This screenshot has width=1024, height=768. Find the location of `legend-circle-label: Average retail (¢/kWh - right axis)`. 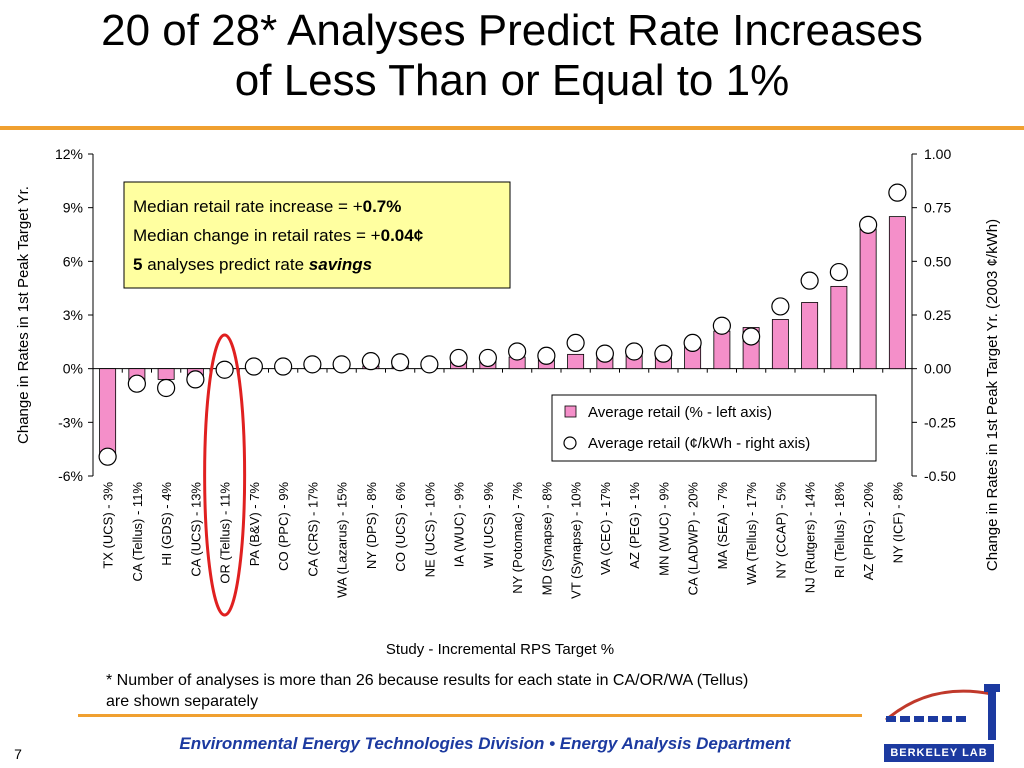

legend-circle-label: Average retail (¢/kWh - right axis) is located at coordinates (699, 443).